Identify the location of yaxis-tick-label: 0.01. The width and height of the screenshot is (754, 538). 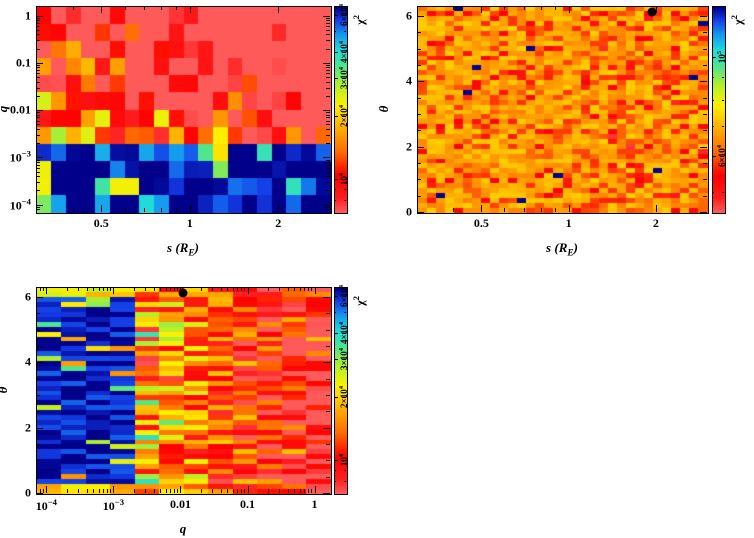
(20, 109).